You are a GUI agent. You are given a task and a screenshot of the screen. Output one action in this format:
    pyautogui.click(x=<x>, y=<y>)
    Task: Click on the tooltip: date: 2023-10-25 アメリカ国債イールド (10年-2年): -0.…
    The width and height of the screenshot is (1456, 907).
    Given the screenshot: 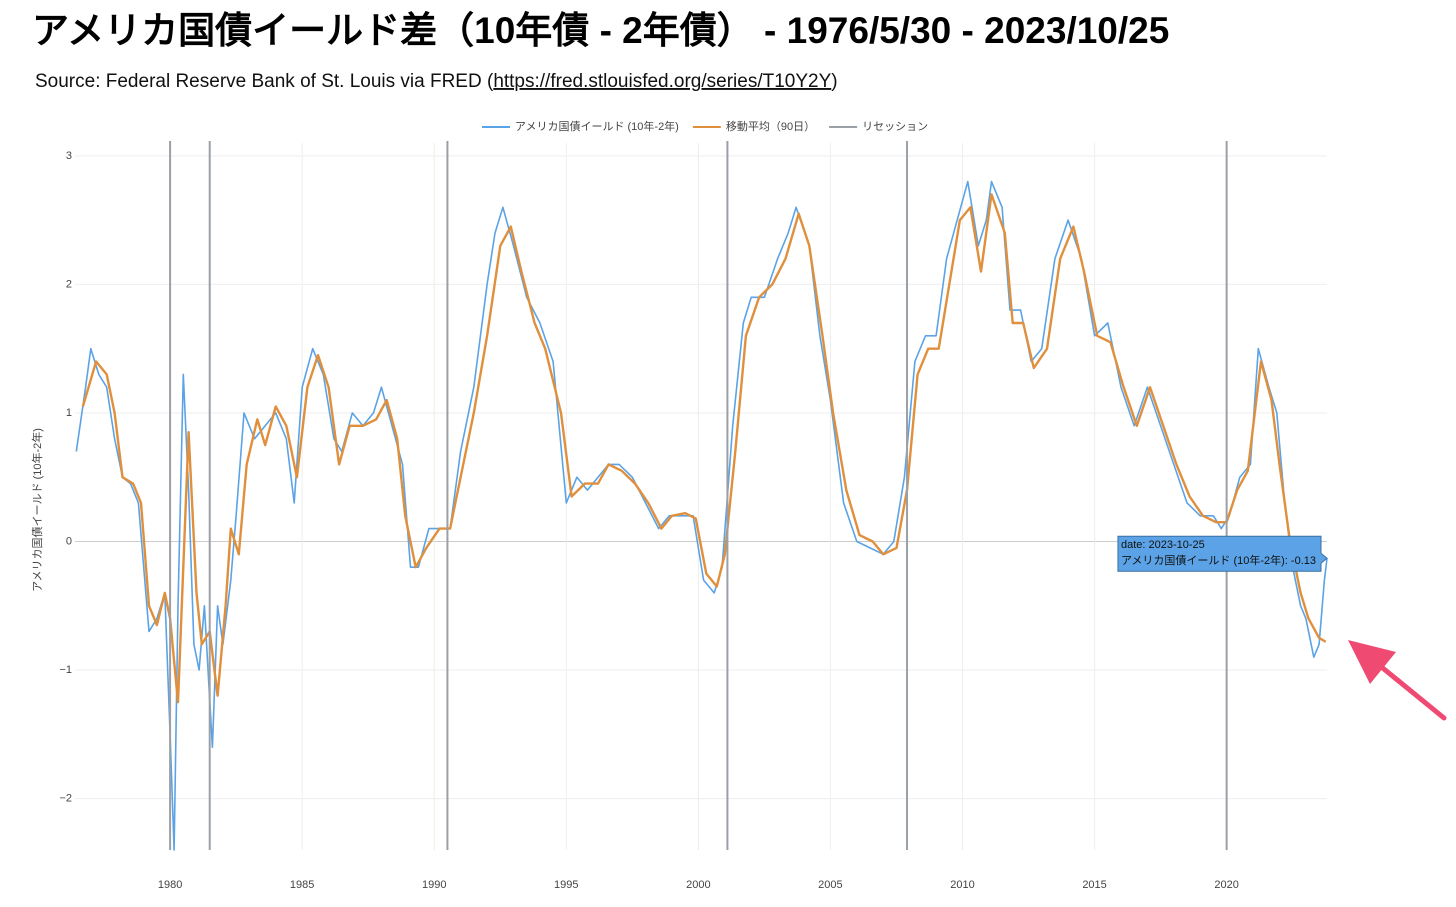 What is the action you would take?
    pyautogui.click(x=1222, y=553)
    